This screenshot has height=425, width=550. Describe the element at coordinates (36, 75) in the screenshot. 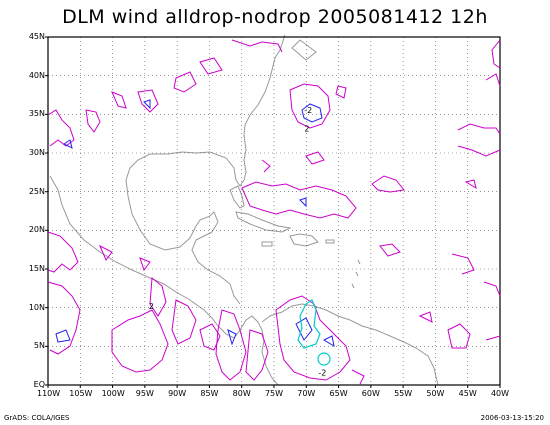

I see `lat-label: 40N` at that location.